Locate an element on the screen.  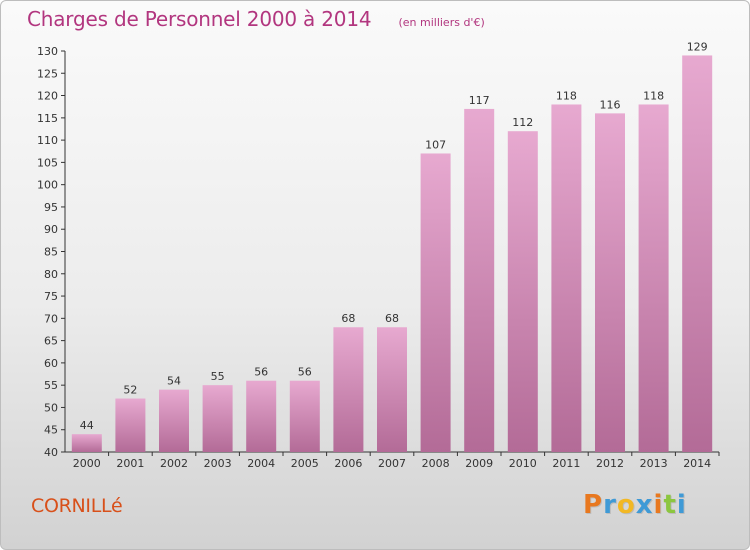
x-tick-label: 2000 is located at coordinates (87, 463).